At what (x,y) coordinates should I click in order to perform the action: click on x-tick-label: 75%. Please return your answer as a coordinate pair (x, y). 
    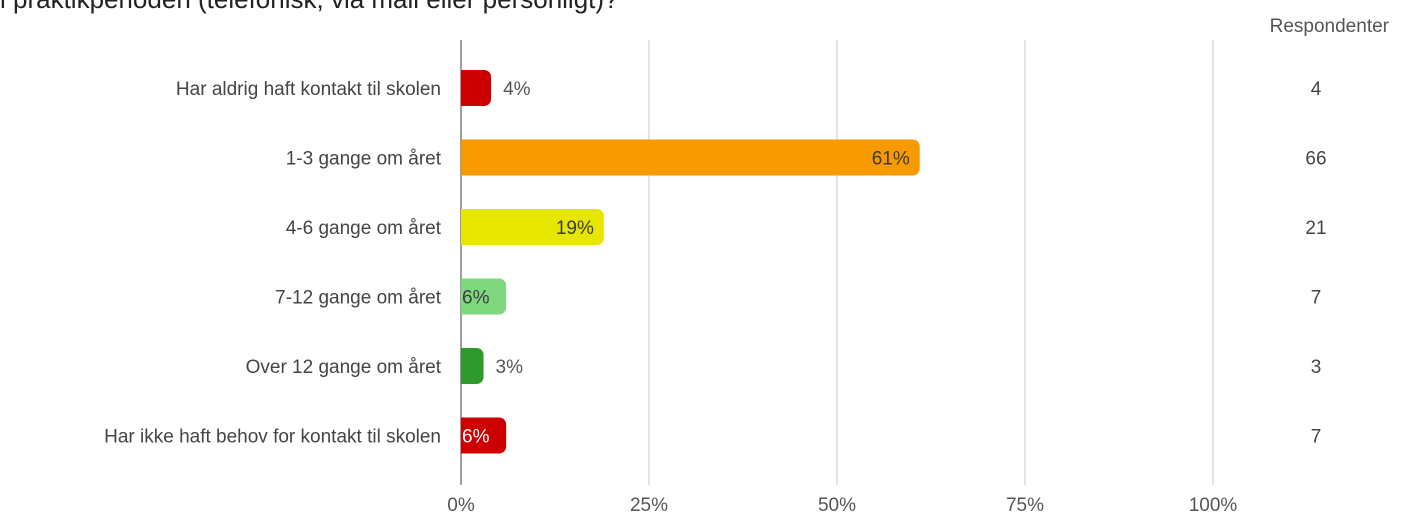
    Looking at the image, I should click on (1025, 505).